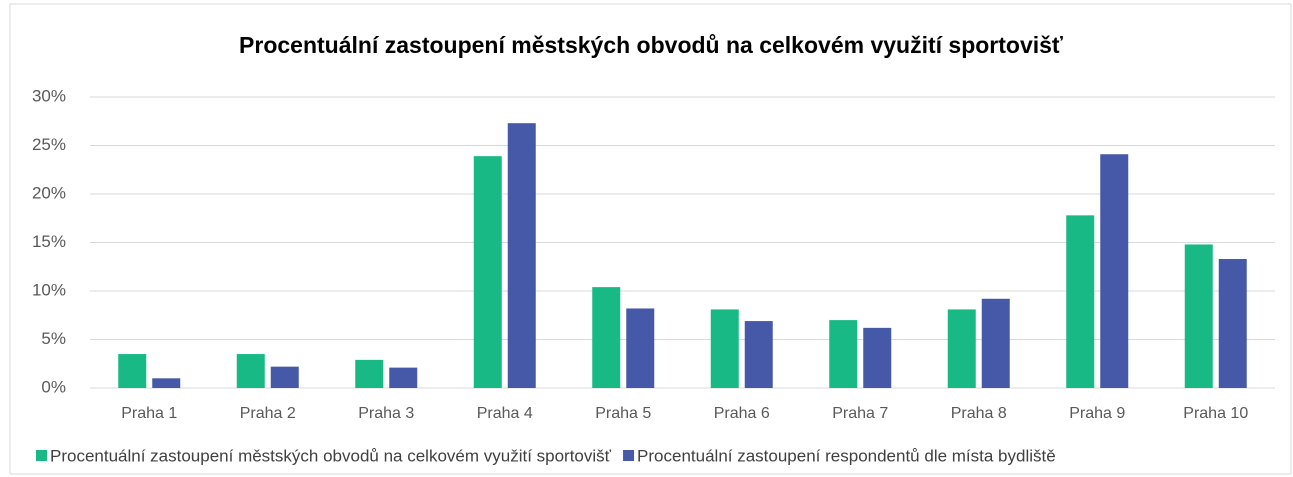 The height and width of the screenshot is (477, 1293). What do you see at coordinates (53, 338) in the screenshot?
I see `y-tick-label: 5%` at bounding box center [53, 338].